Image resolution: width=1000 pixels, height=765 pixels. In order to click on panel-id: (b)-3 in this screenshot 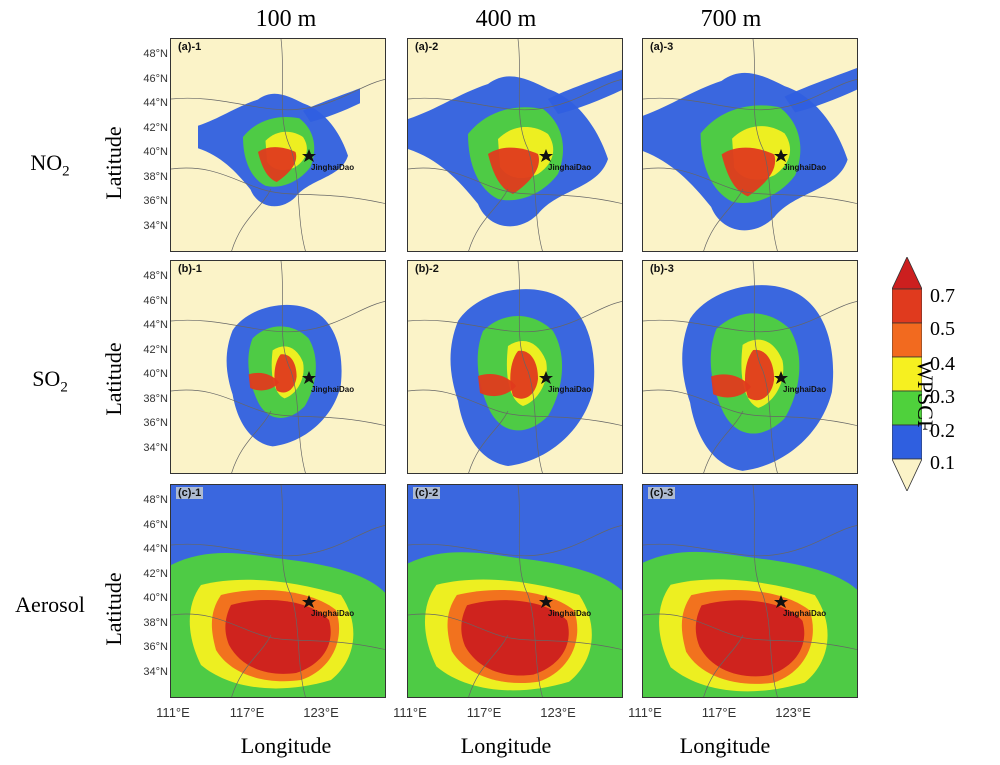, I will do `click(662, 269)`.